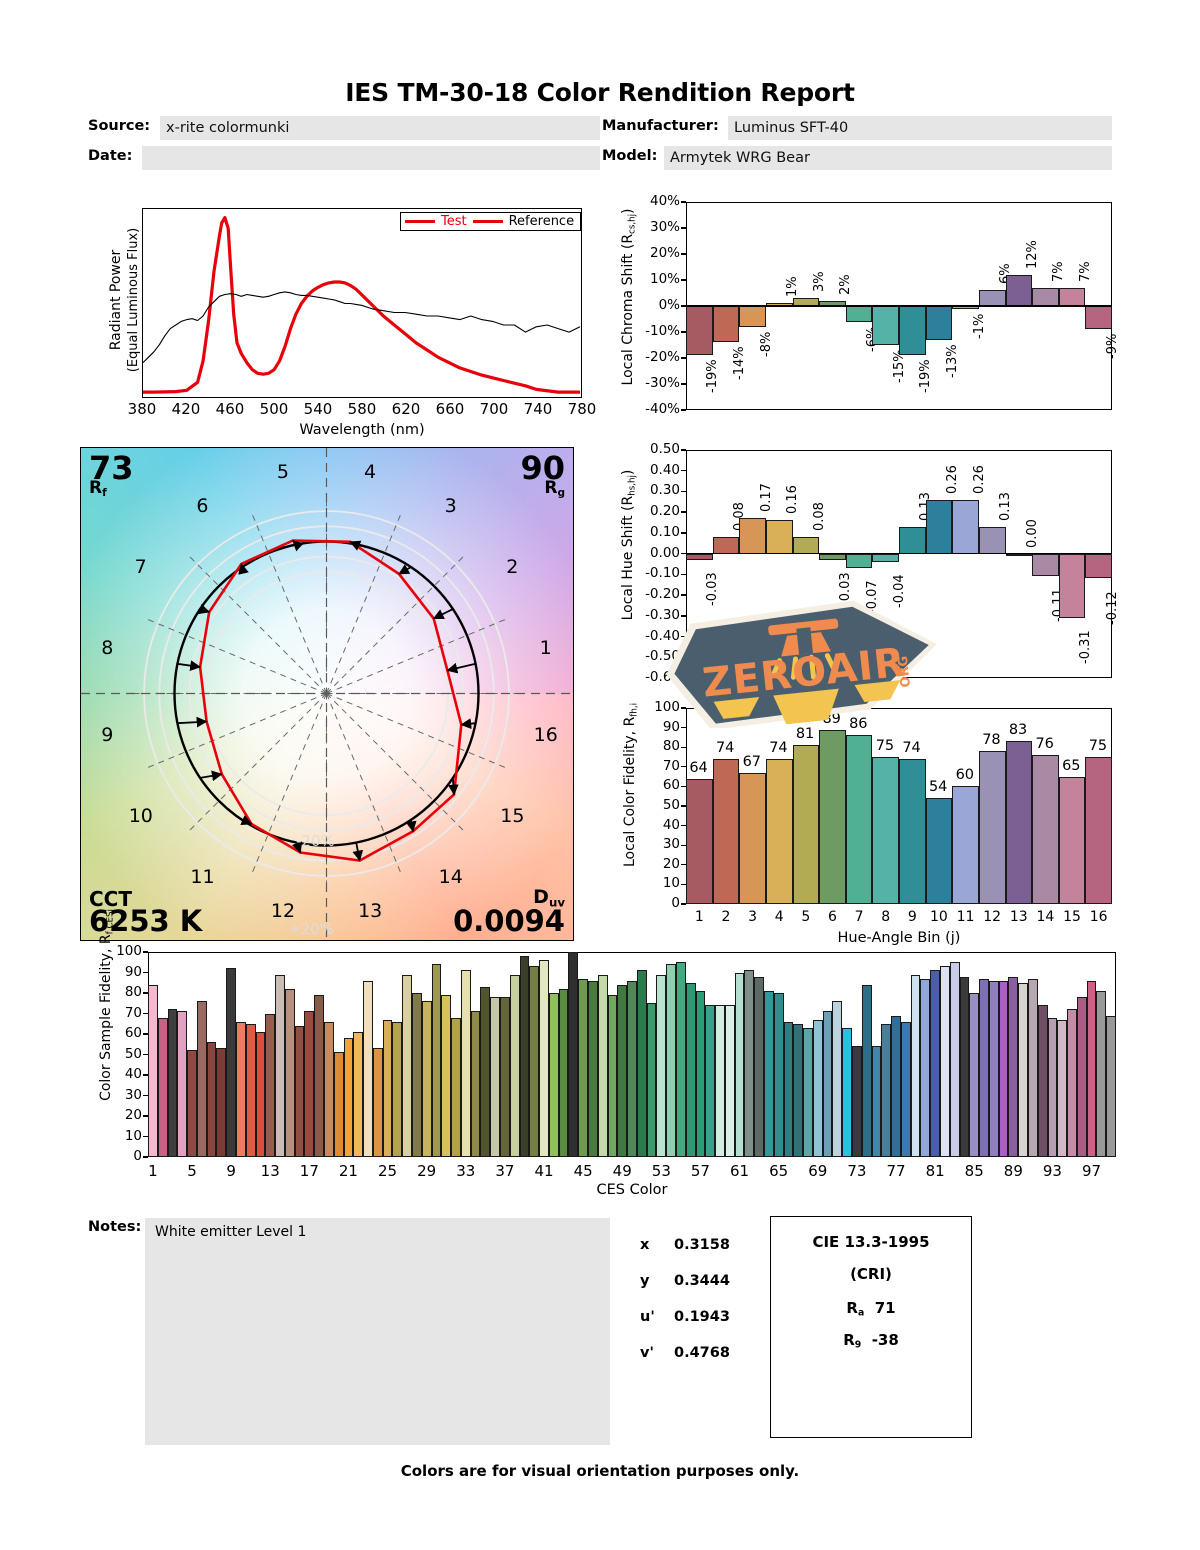 The image size is (1200, 1550). What do you see at coordinates (450, 409) in the screenshot?
I see `spd-xtick: 660` at bounding box center [450, 409].